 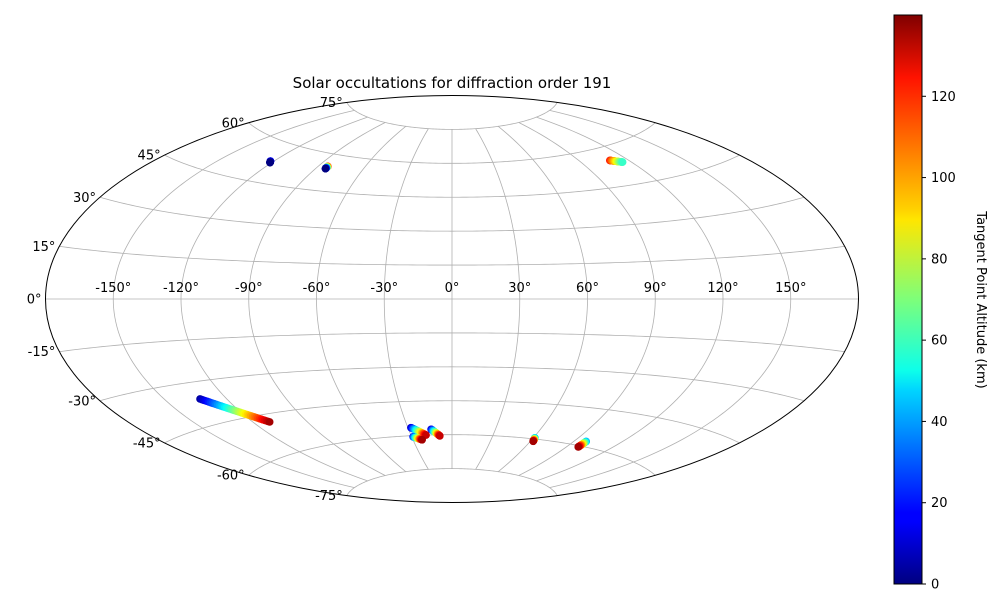 What do you see at coordinates (249, 288) in the screenshot?
I see `x-tick-label: -90°` at bounding box center [249, 288].